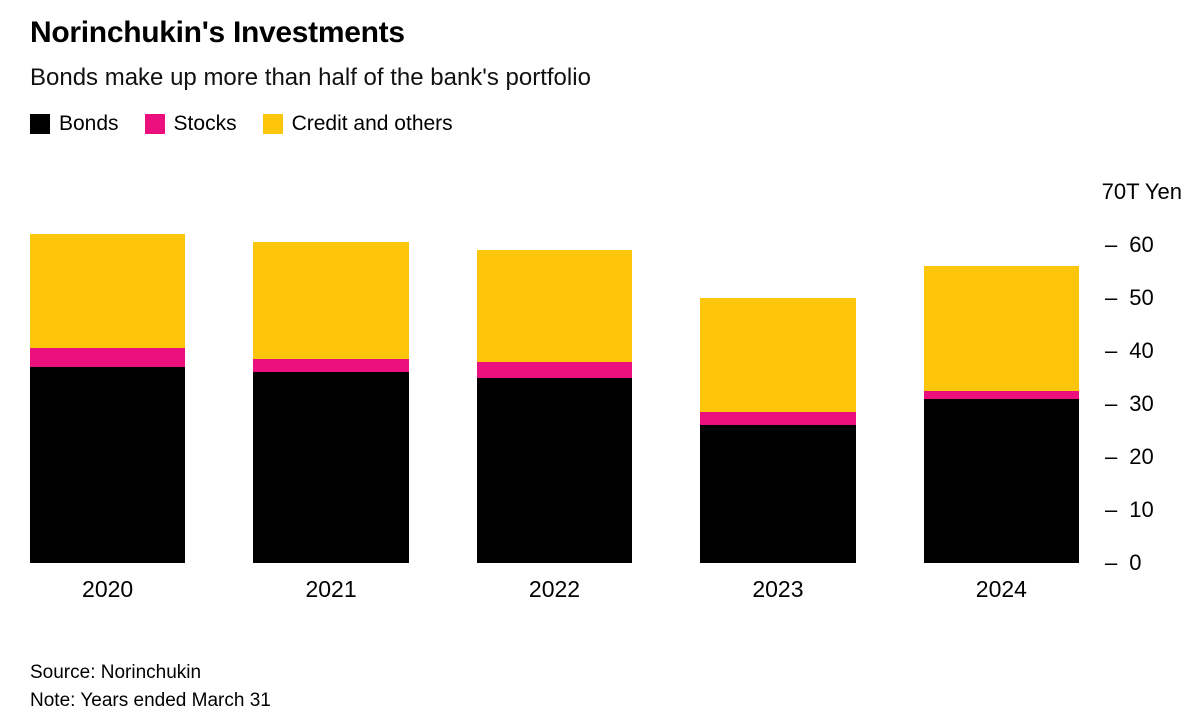  I want to click on y-tick-20: –20, so click(1129, 457).